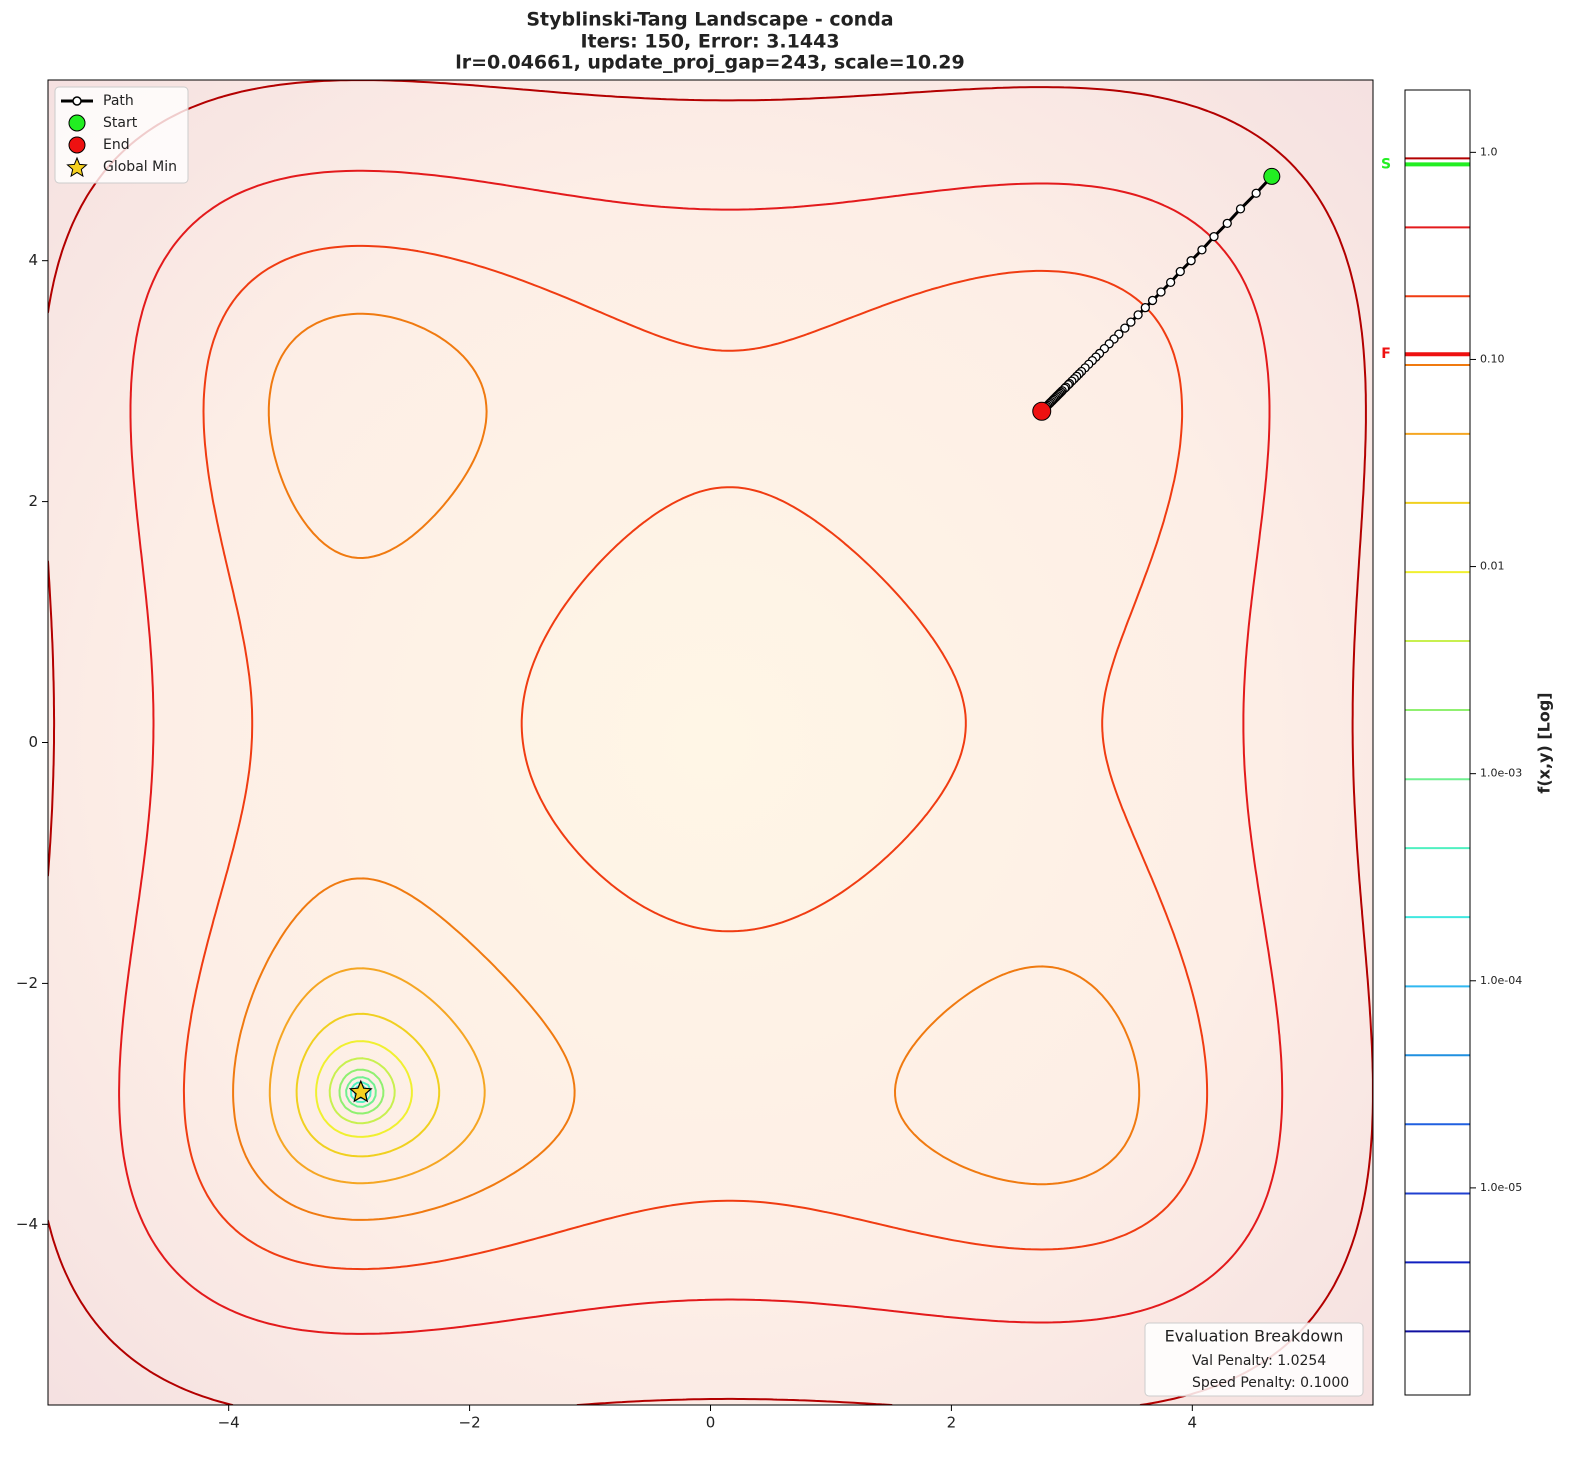  Describe the element at coordinates (1544, 742) in the screenshot. I see `colorbar-label: f(x,y) [Log]` at that location.